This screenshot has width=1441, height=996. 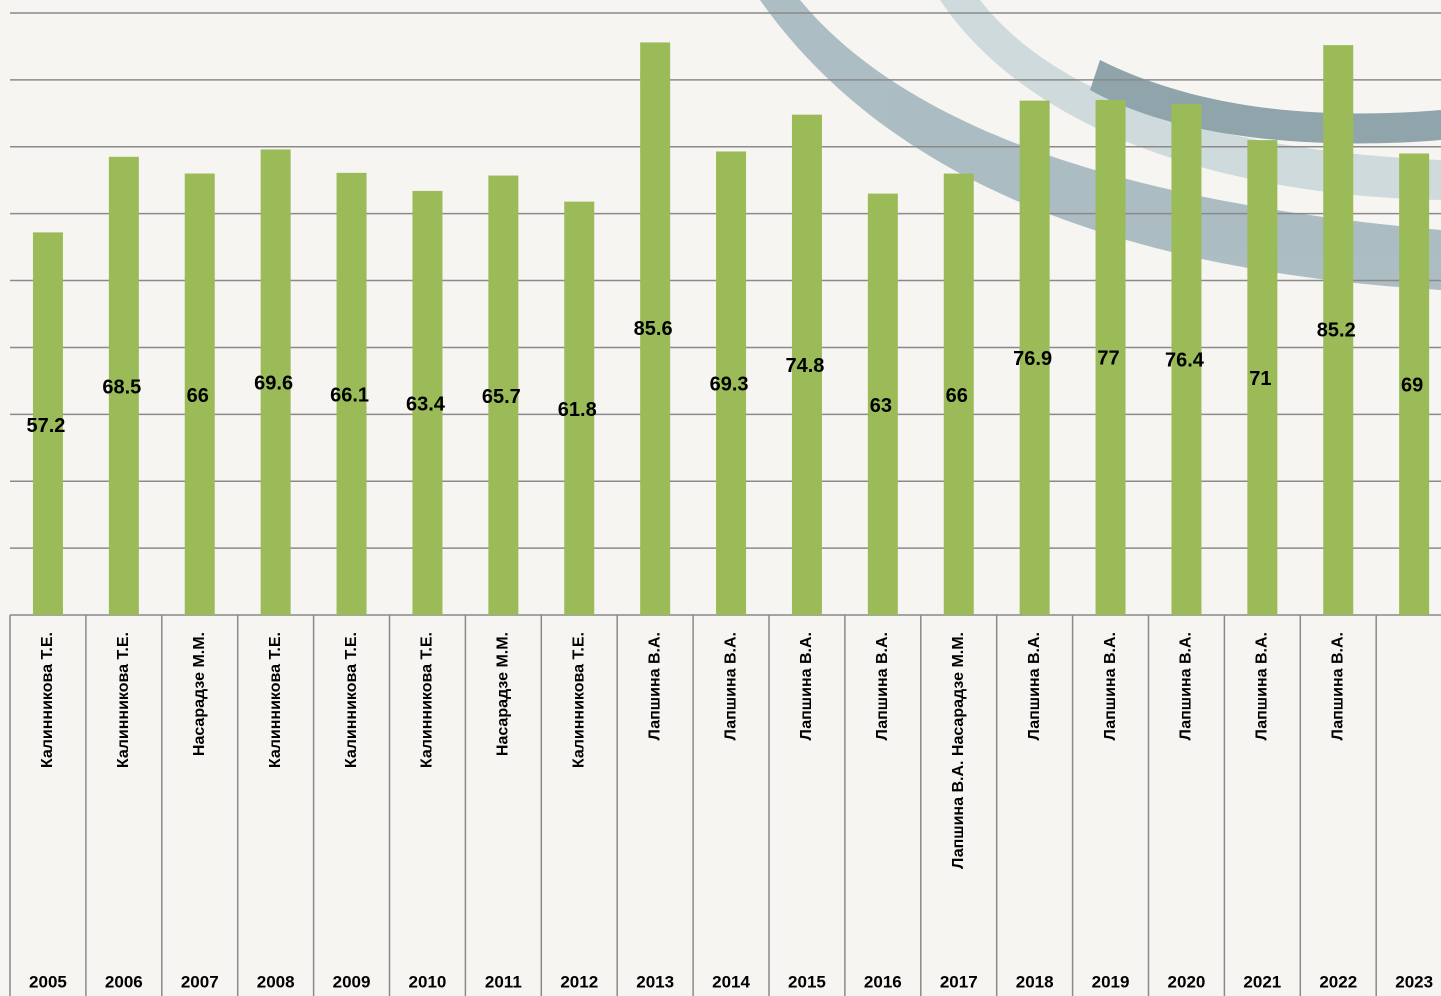 What do you see at coordinates (1111, 981) in the screenshot?
I see `x-tick-label: 2019` at bounding box center [1111, 981].